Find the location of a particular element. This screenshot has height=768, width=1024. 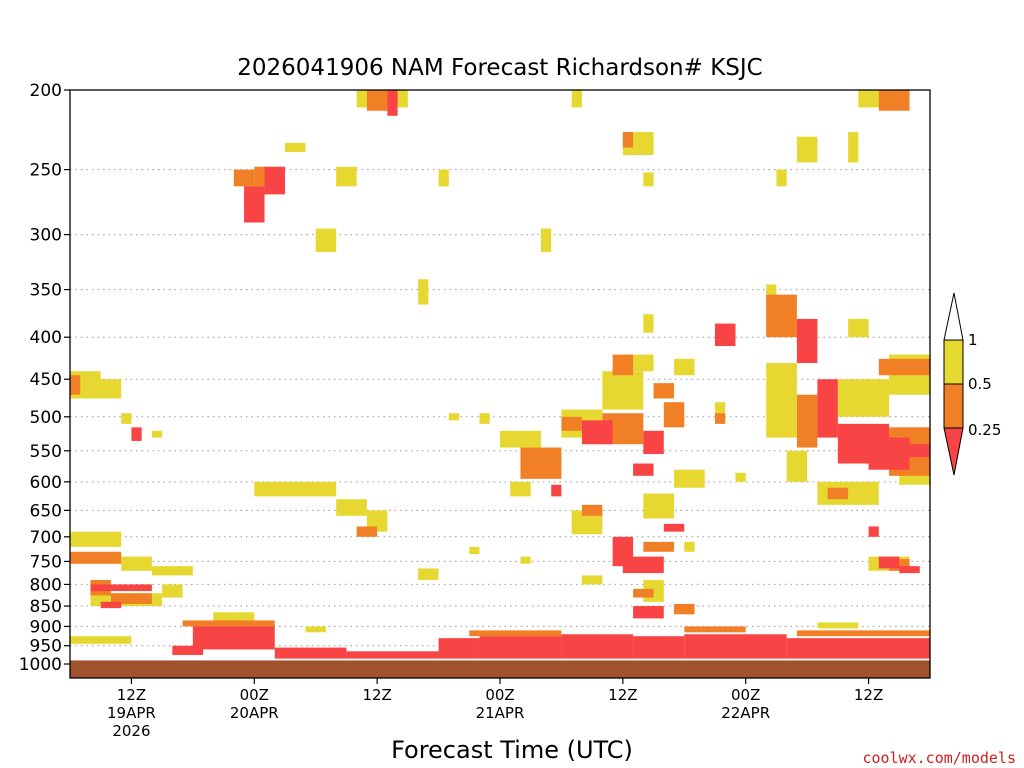

x-tick-label-5-0: 00Z is located at coordinates (745, 695).